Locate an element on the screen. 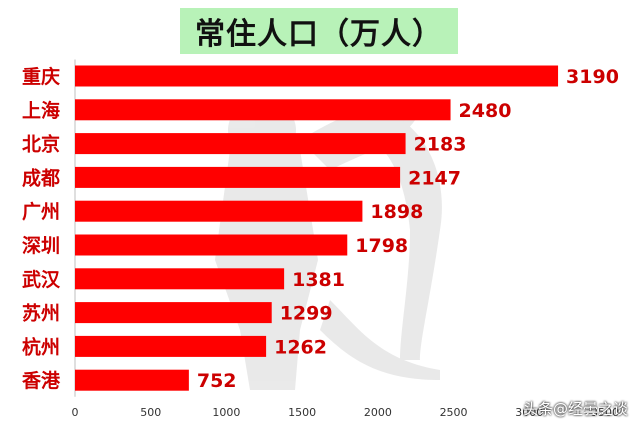 The width and height of the screenshot is (640, 429). x-tick-label: 500 is located at coordinates (150, 412).